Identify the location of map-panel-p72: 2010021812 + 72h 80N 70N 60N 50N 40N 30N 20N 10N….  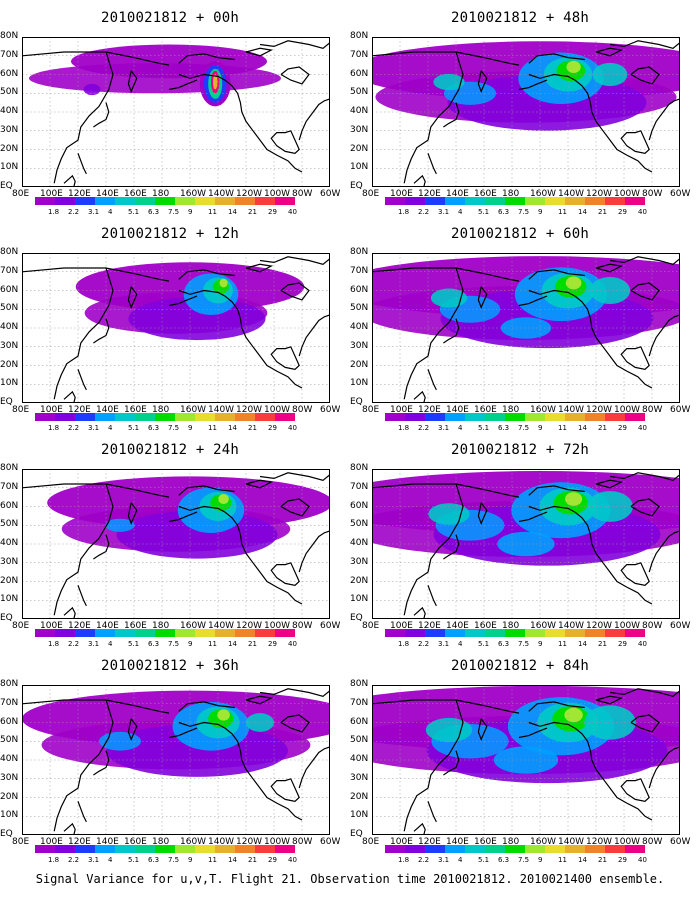
(520, 545).